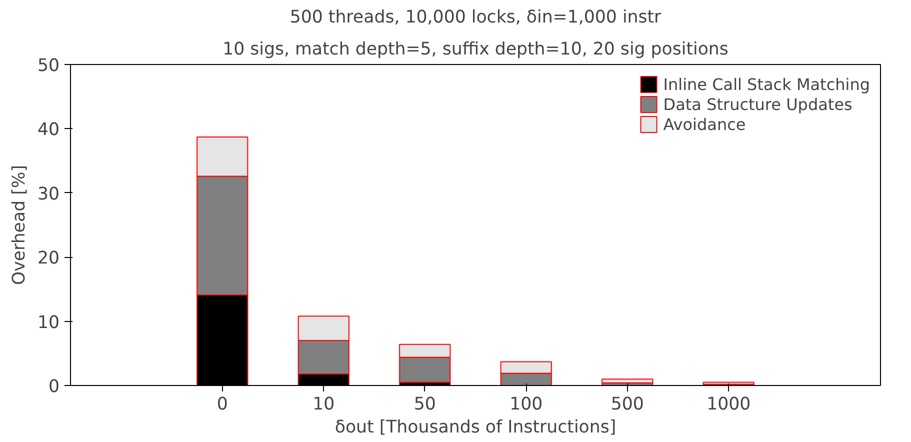 The image size is (911, 442). Describe the element at coordinates (425, 404) in the screenshot. I see `x-tick-label: 50` at that location.